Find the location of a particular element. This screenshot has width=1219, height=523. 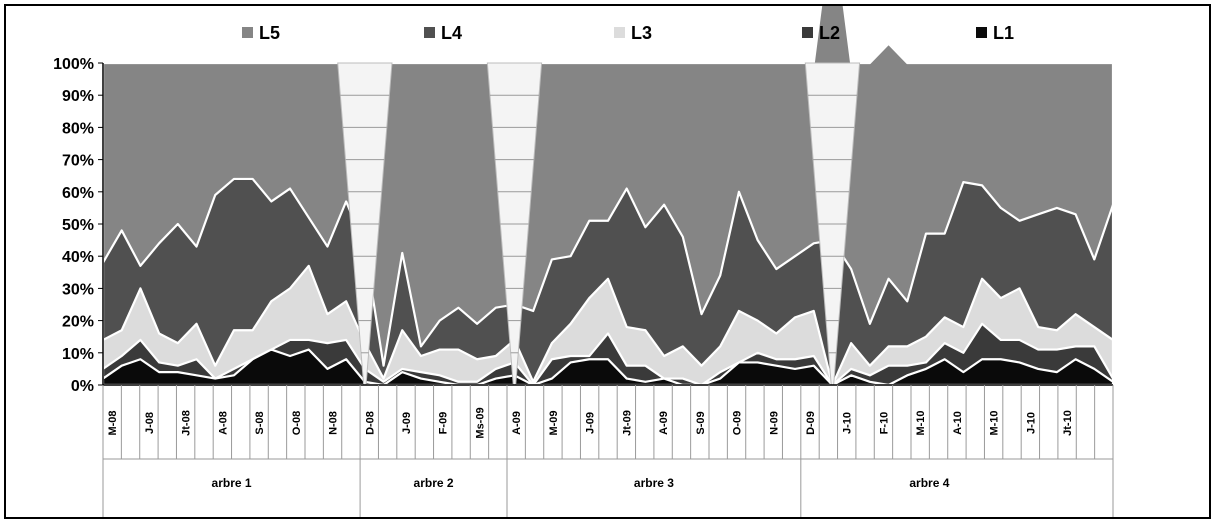

y-tick-label: 80% is located at coordinates (78, 128).